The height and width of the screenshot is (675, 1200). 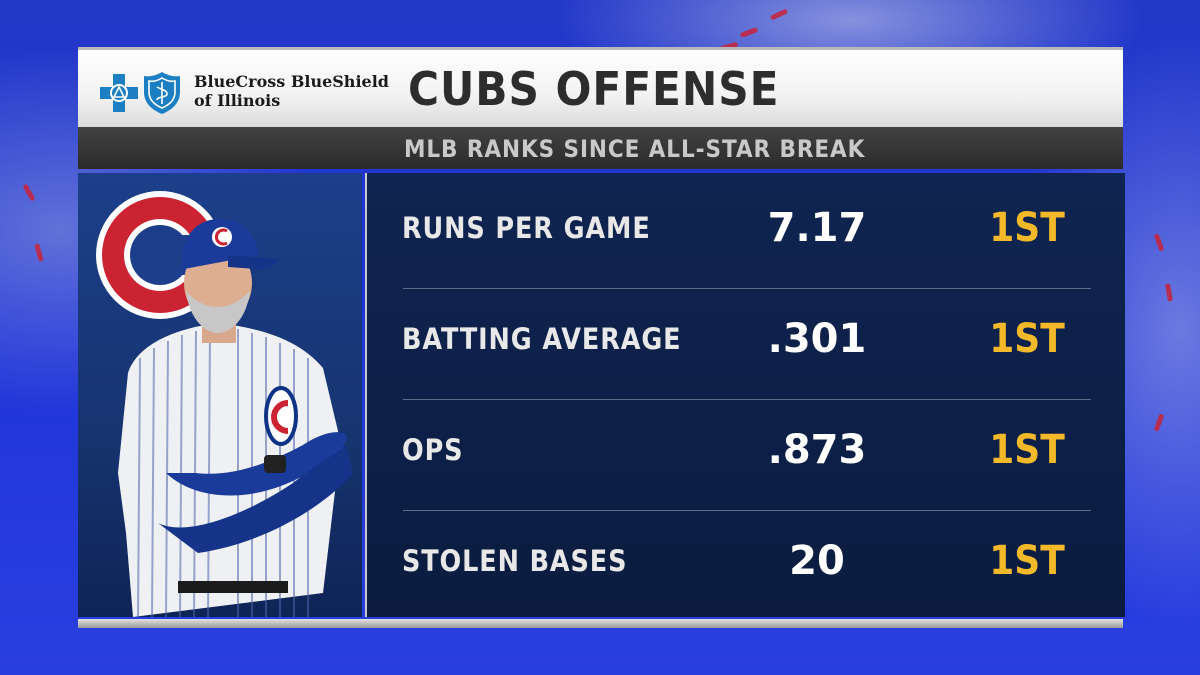 What do you see at coordinates (817, 339) in the screenshot?
I see `stat-value: .301` at bounding box center [817, 339].